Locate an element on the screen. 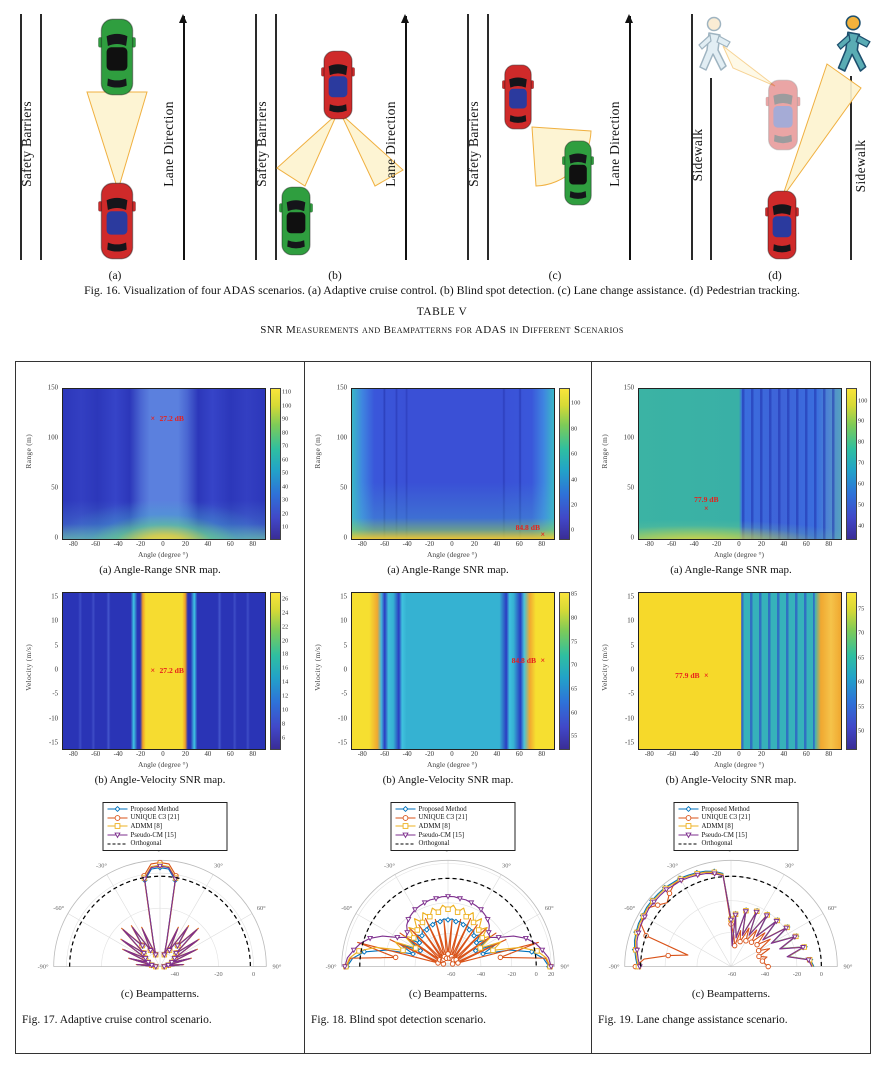 The height and width of the screenshot is (1065, 884). scenario-panel-lca: Safety Barriers Lane Direction (c) is located at coordinates (555, 144).